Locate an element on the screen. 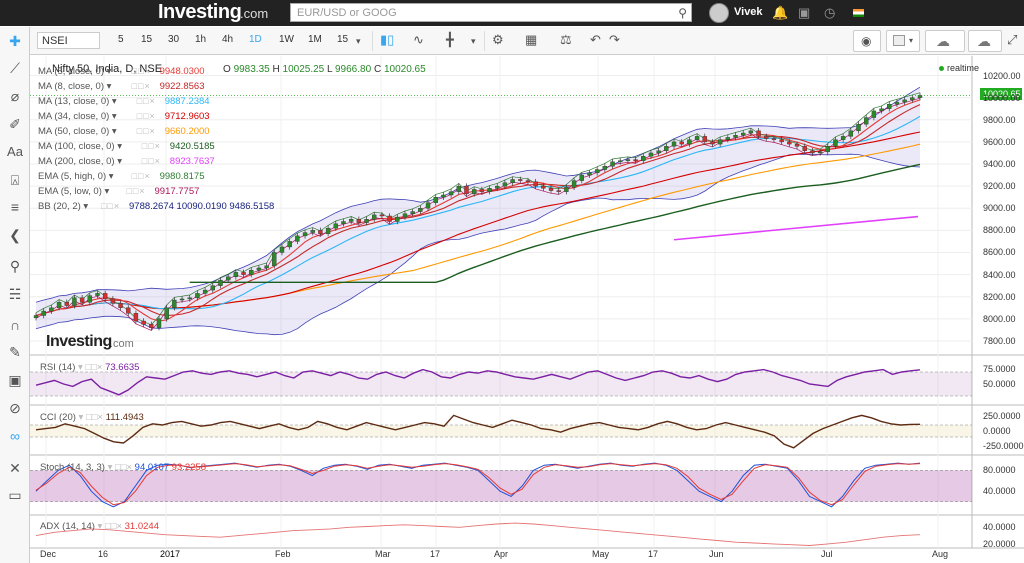  time-axis-label: 16 is located at coordinates (103, 554).